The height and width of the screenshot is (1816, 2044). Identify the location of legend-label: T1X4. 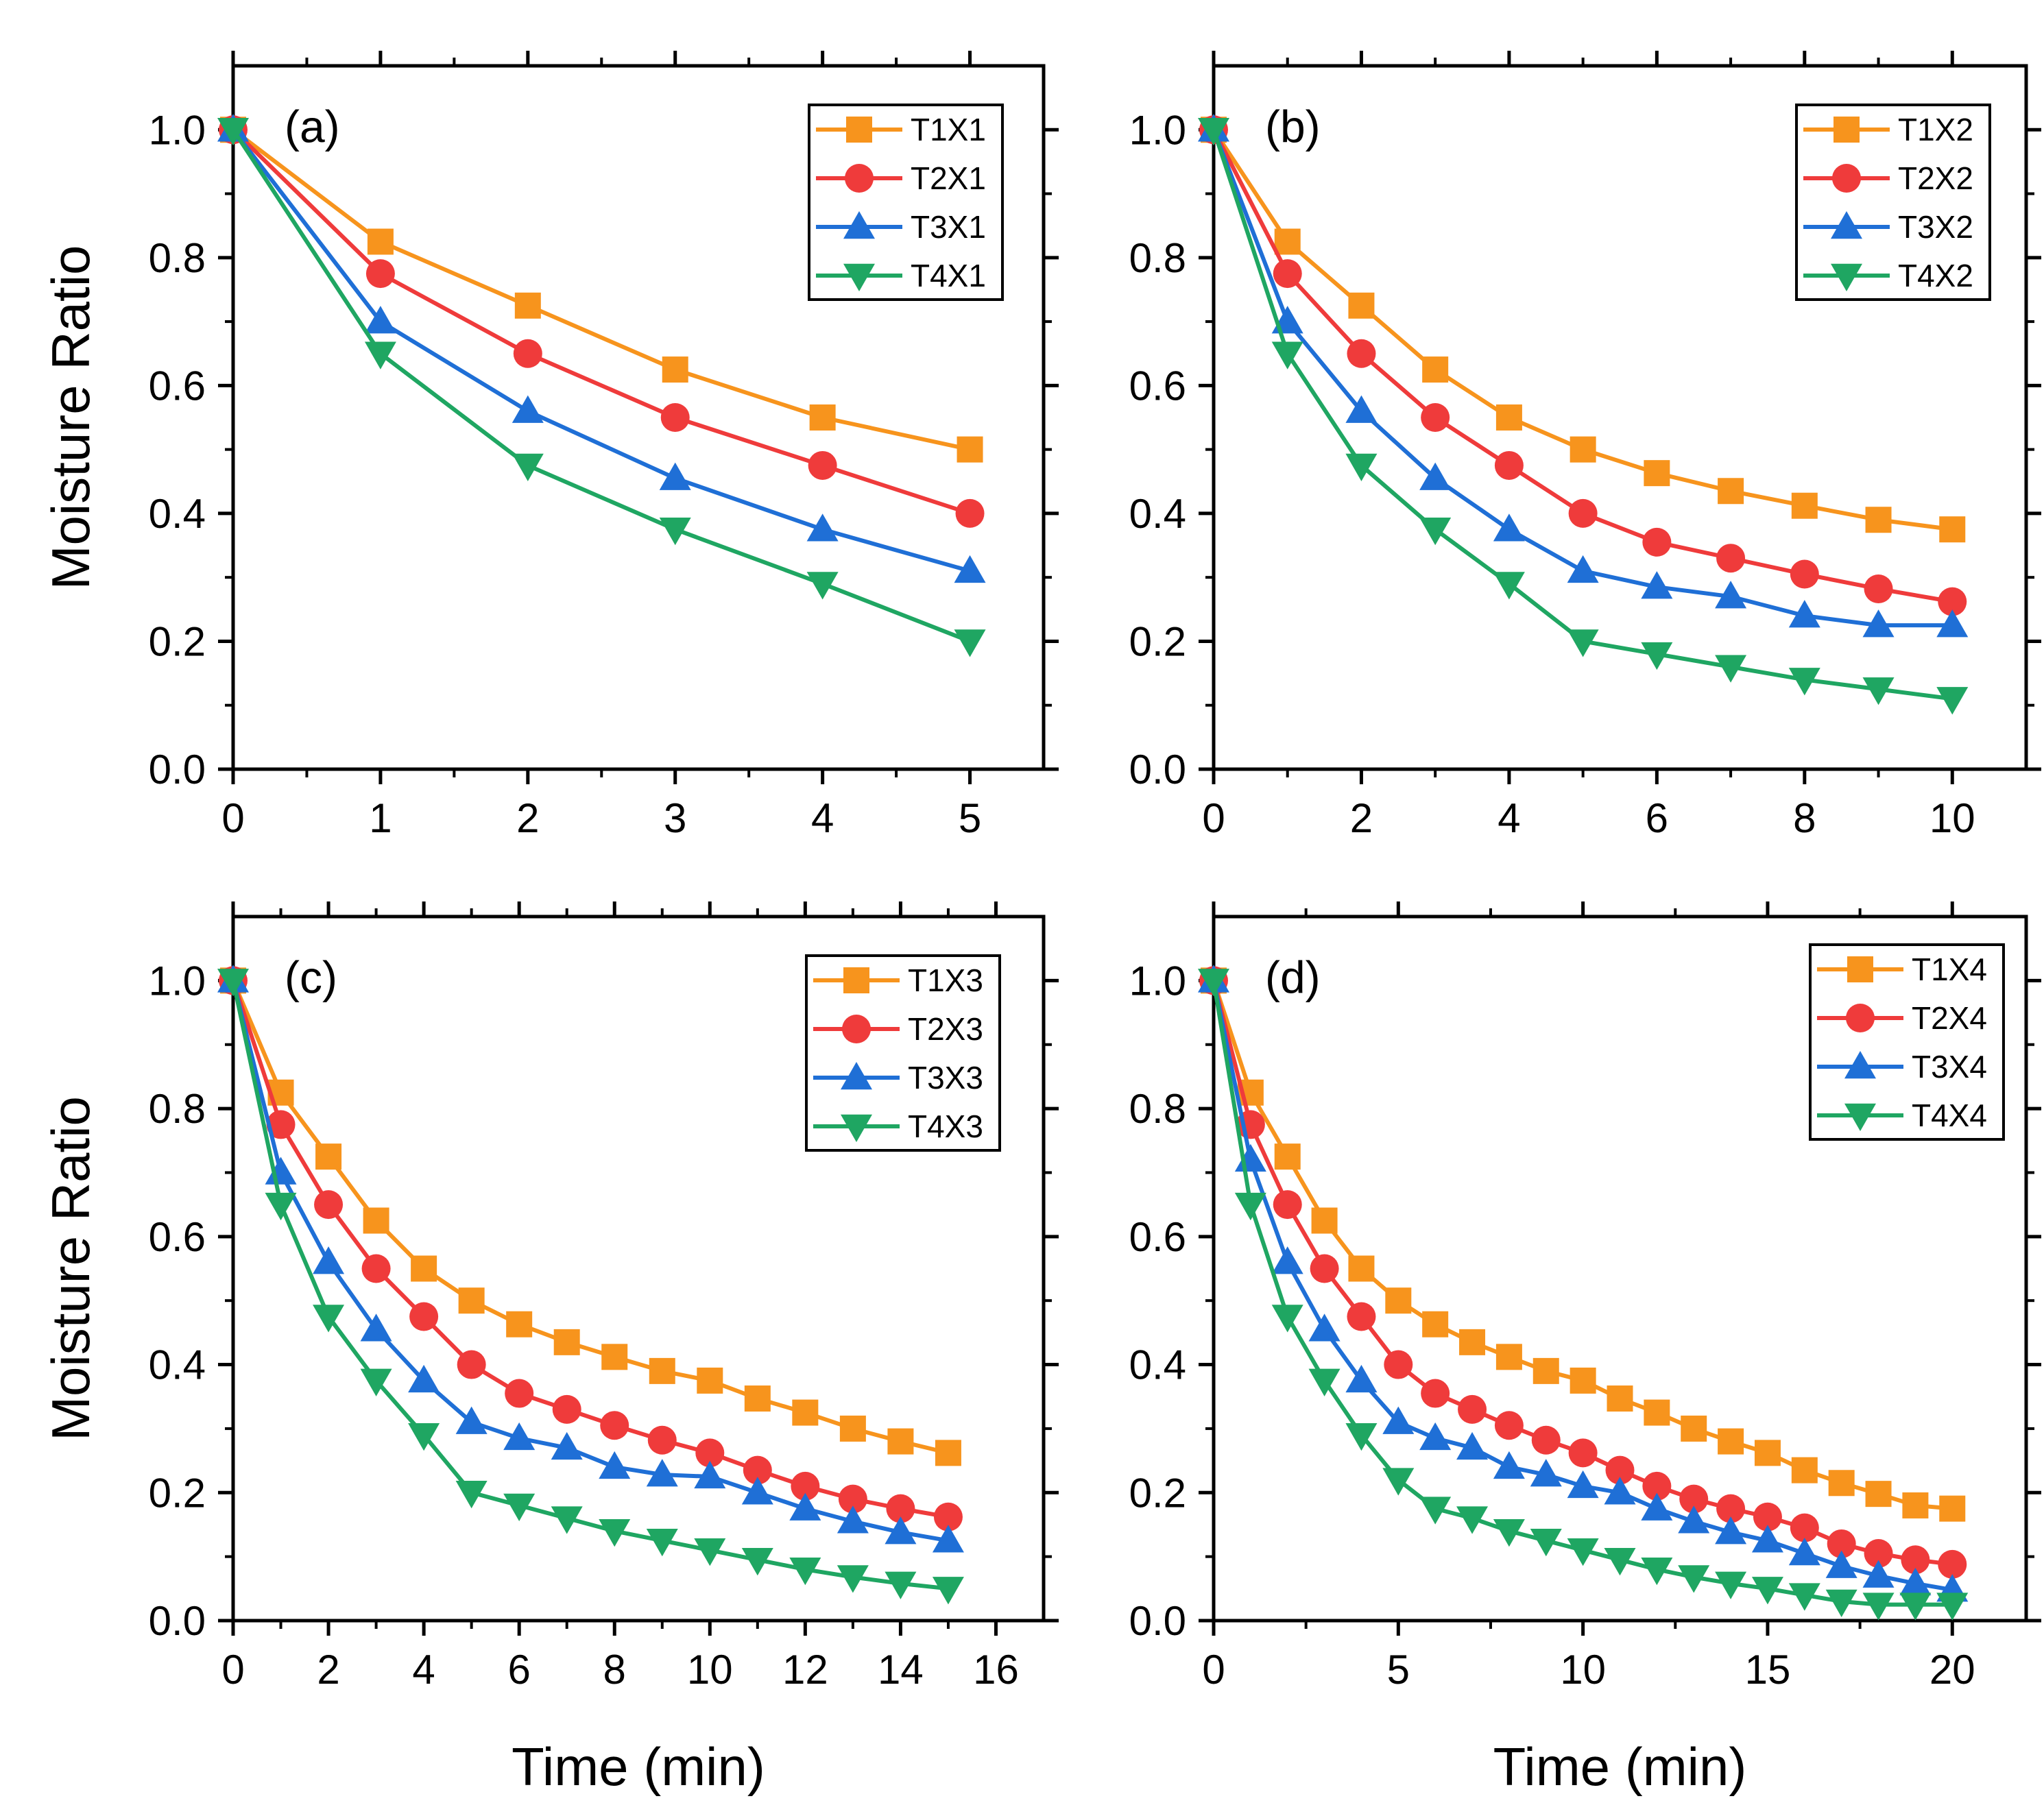
(1949, 969).